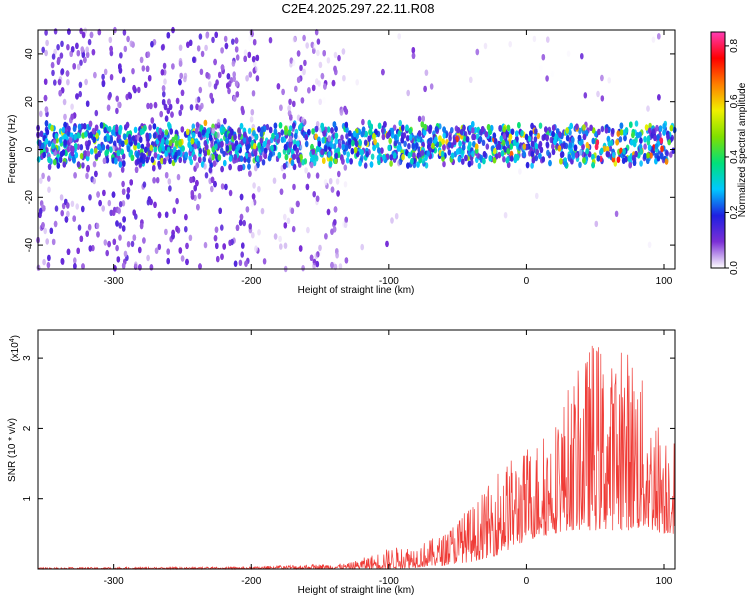 The height and width of the screenshot is (600, 750). What do you see at coordinates (718, 150) in the screenshot?
I see `colorbar-bar` at bounding box center [718, 150].